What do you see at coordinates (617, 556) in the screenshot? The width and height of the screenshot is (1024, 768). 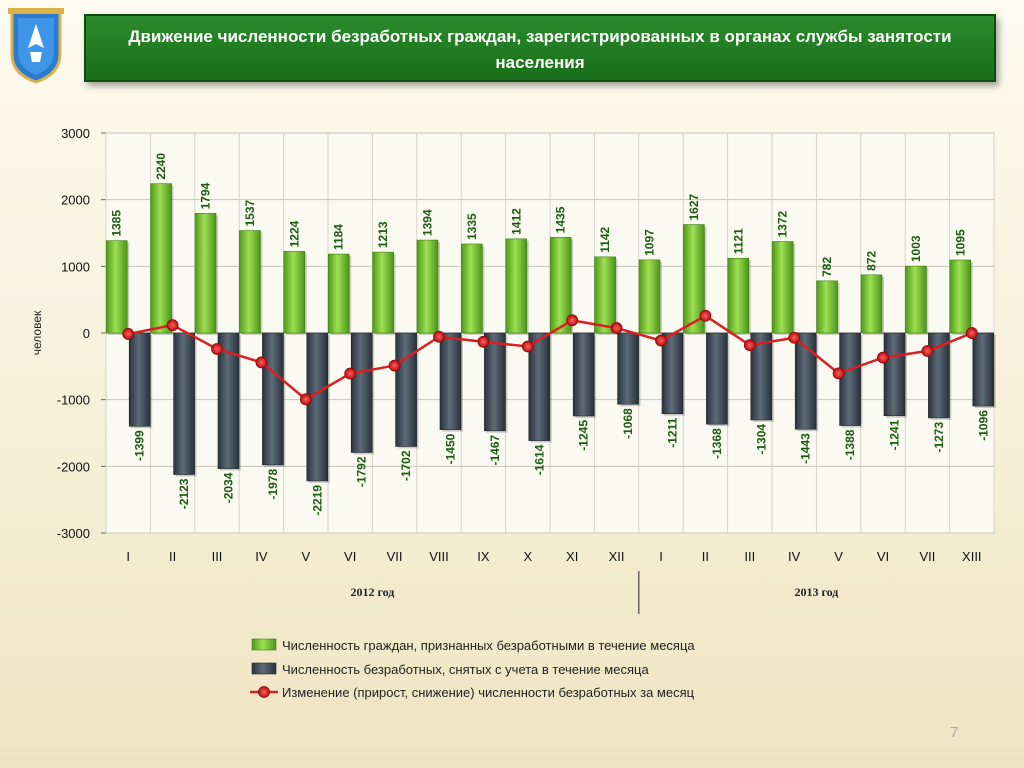 I see `x-tick-label: XII` at bounding box center [617, 556].